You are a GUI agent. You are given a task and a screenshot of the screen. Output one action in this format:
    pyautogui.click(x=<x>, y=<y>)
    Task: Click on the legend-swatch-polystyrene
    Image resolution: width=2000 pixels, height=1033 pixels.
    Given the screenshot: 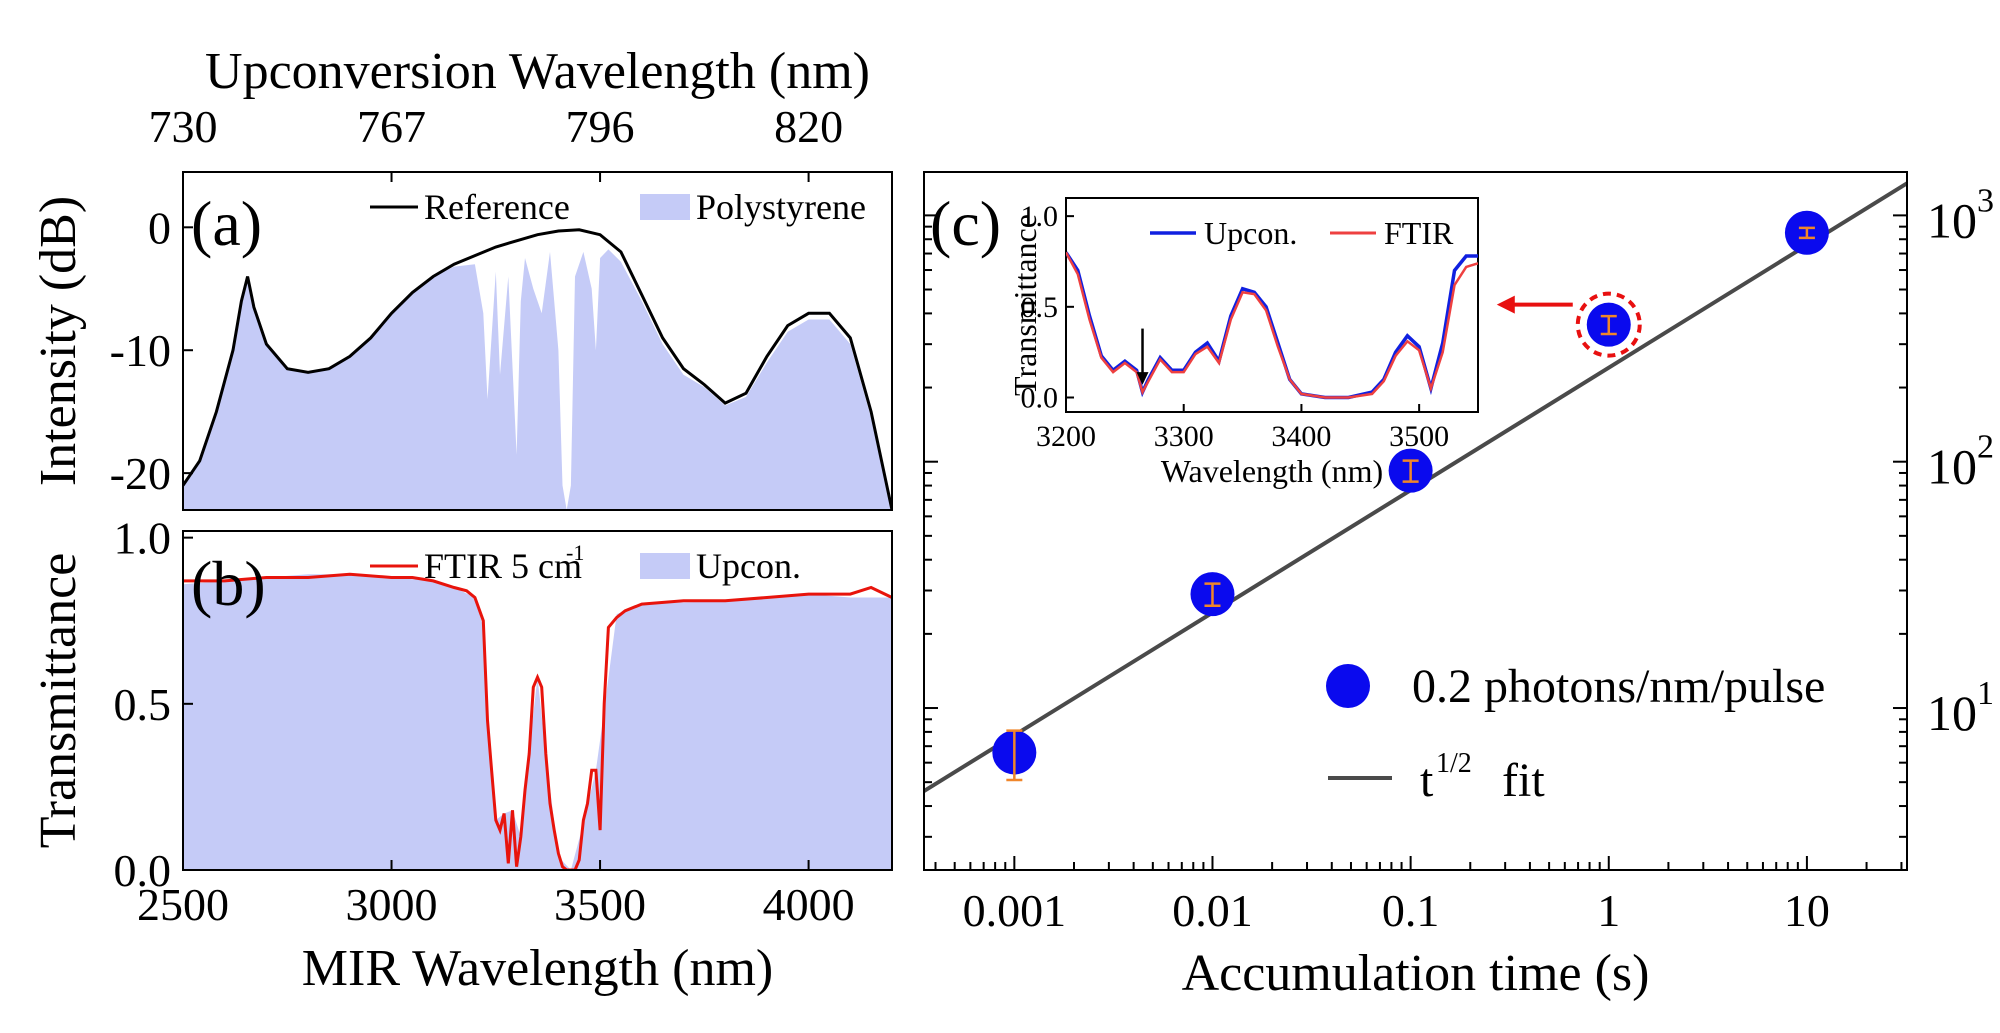 What is the action you would take?
    pyautogui.click(x=665, y=207)
    